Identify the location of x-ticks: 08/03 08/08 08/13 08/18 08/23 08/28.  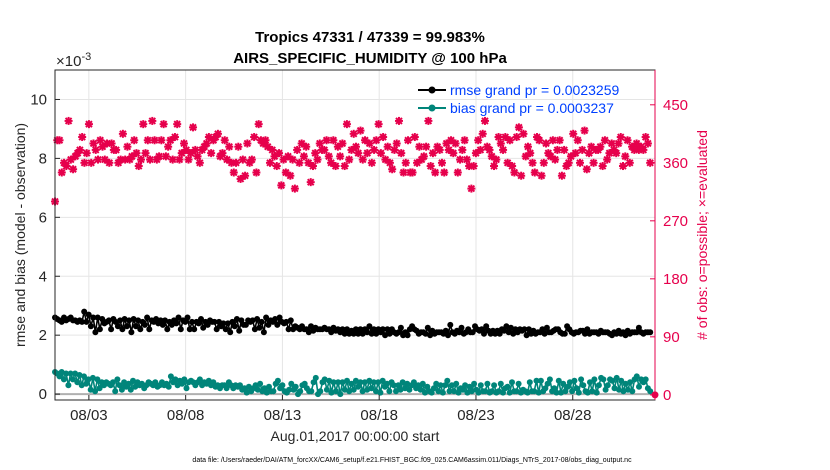
(331, 409).